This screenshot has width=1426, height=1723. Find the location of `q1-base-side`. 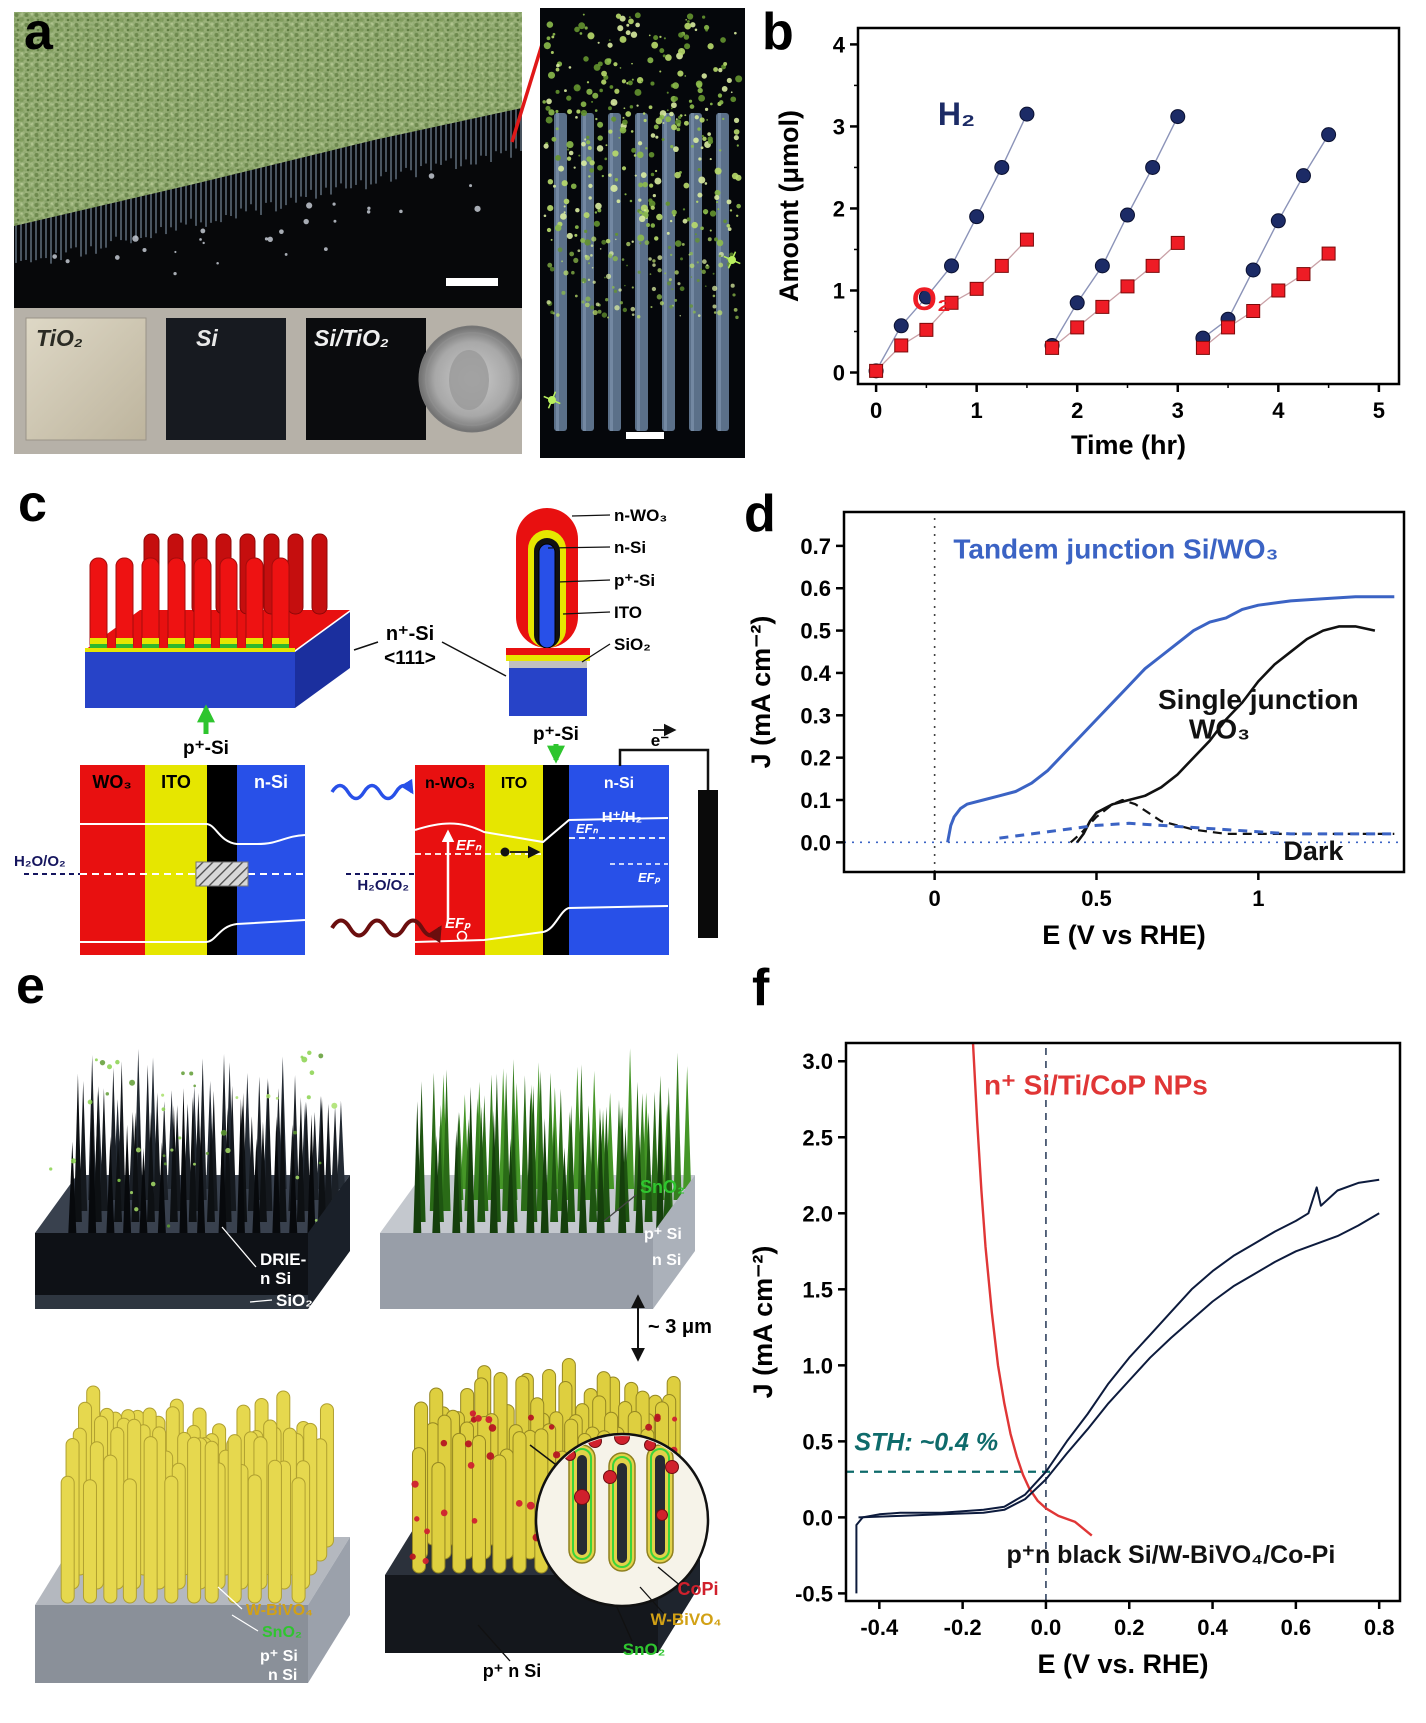

q1-base-side is located at coordinates (329, 1242).